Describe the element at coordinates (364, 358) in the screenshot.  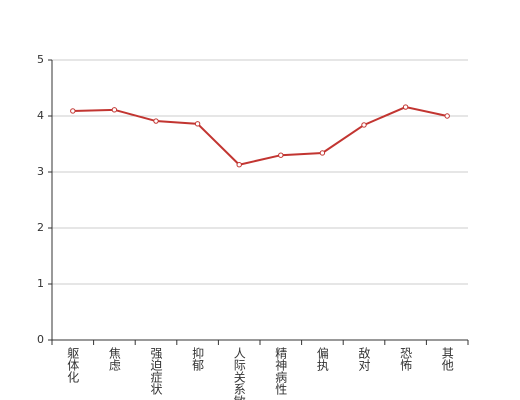
I see `x-tick-label: 敌对` at that location.